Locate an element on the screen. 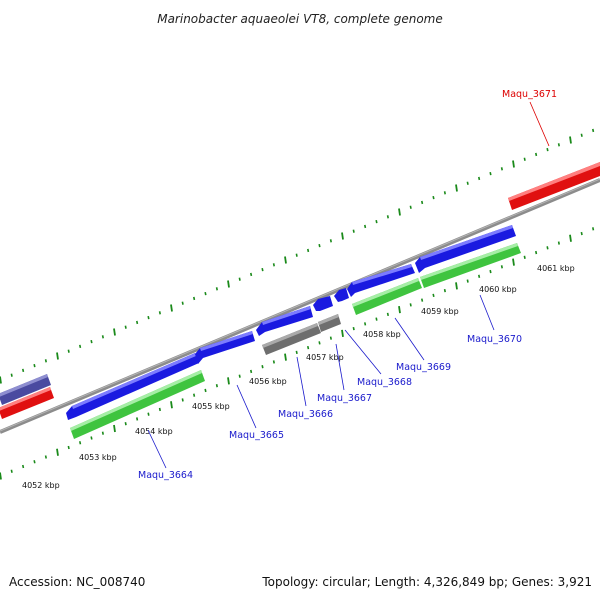 The image size is (600, 600). gene-maqu-3670-arrow is located at coordinates (465, 249).